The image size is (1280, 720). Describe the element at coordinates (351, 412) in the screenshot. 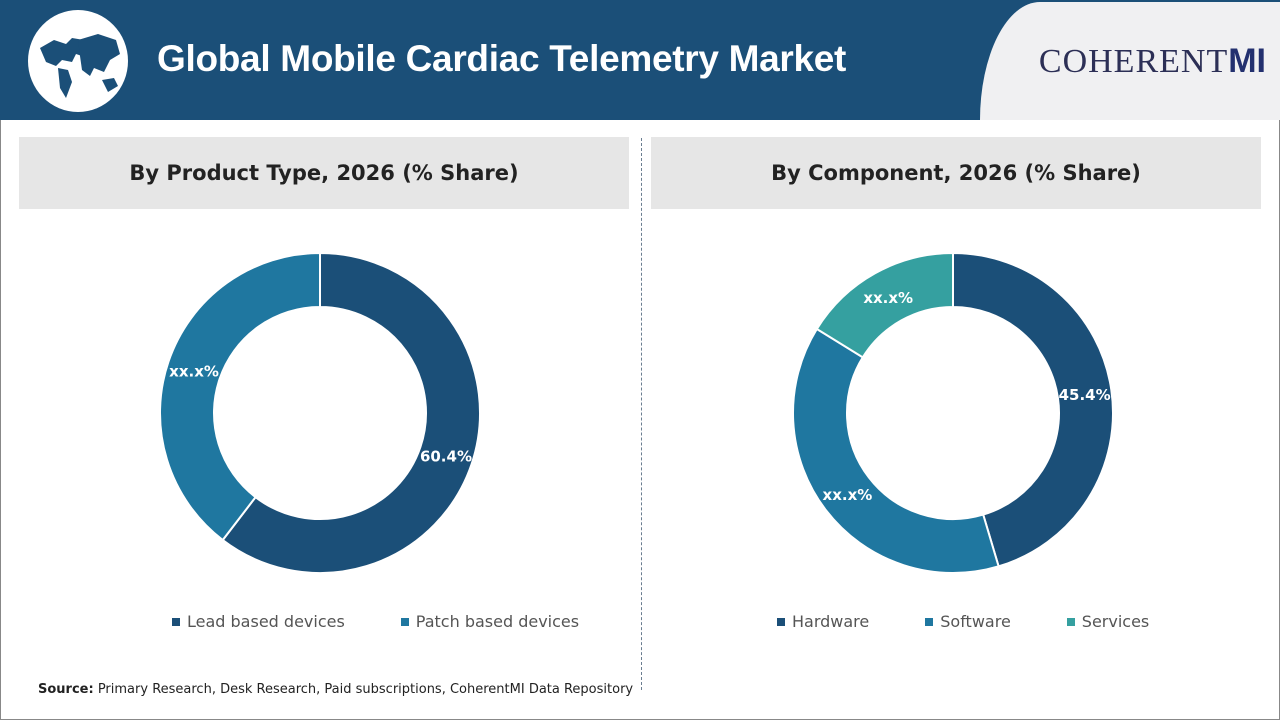

I see `donut-slice-lead-based-devices` at that location.